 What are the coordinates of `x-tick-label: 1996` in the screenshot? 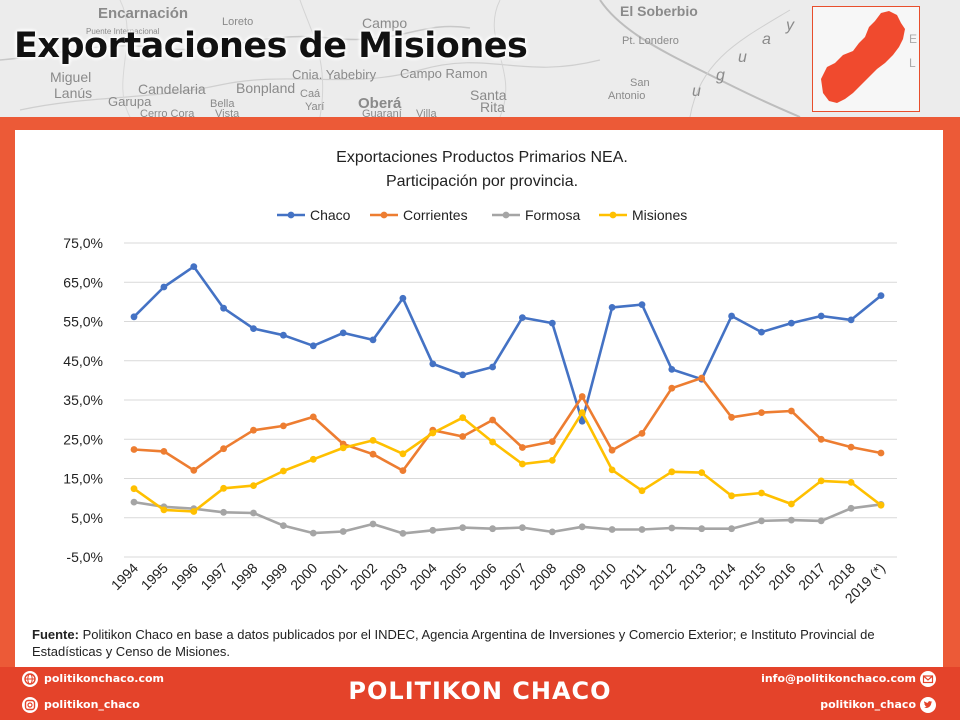 It's located at (184, 576).